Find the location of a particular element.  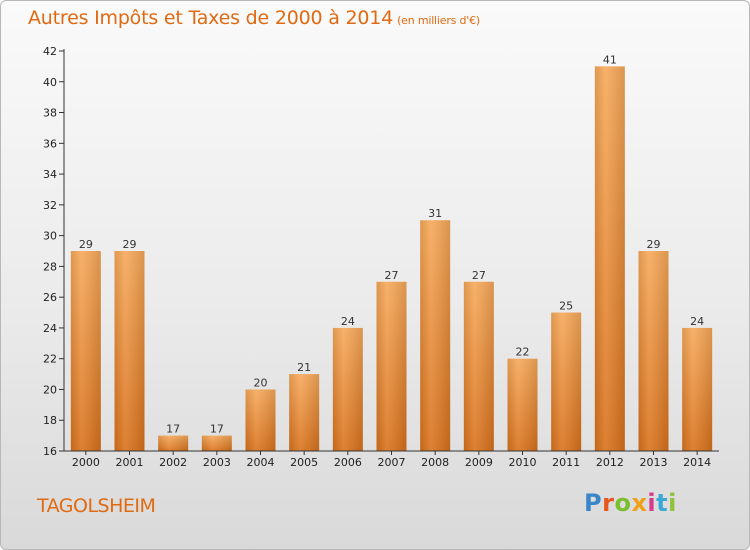

x-tick-label: 2014 is located at coordinates (697, 462).